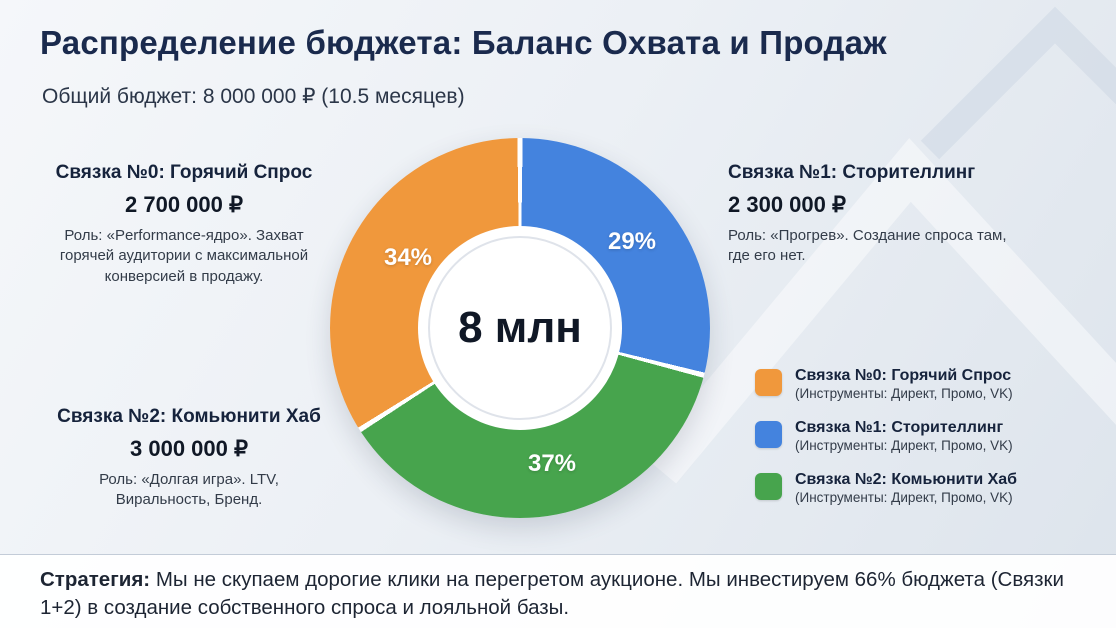 The image size is (1116, 628). What do you see at coordinates (95, 579) in the screenshot?
I see `strategy-label: Стратегия:` at bounding box center [95, 579].